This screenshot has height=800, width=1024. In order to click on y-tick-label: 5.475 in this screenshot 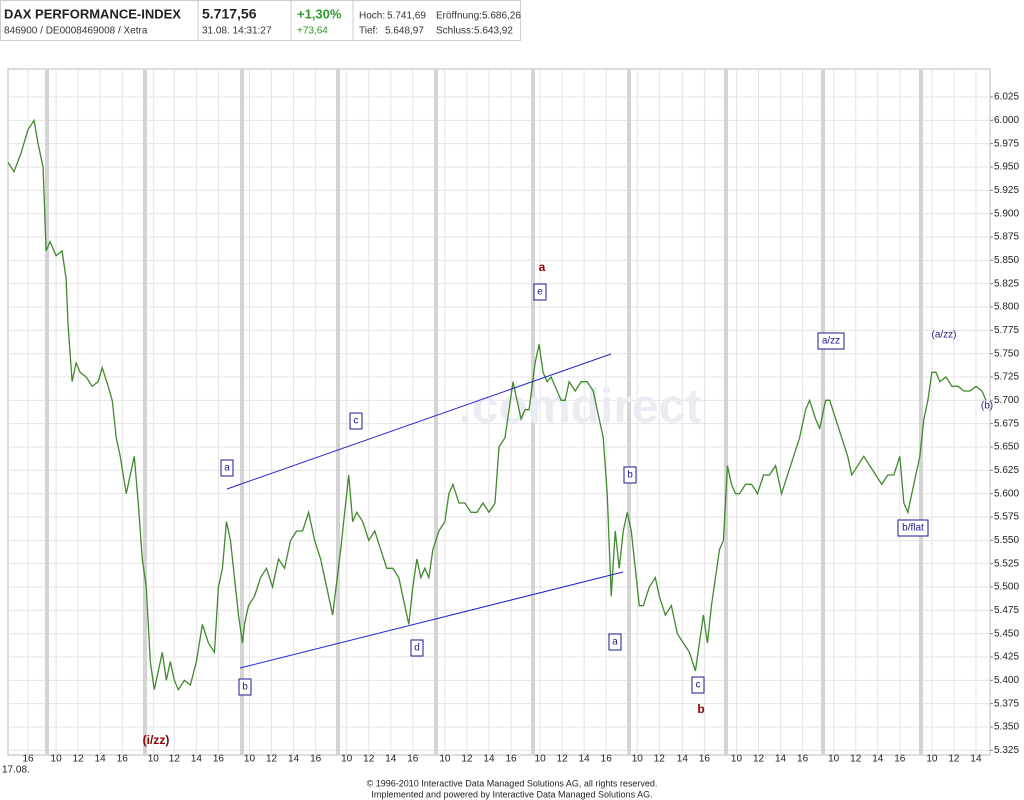, I will do `click(1006, 610)`.